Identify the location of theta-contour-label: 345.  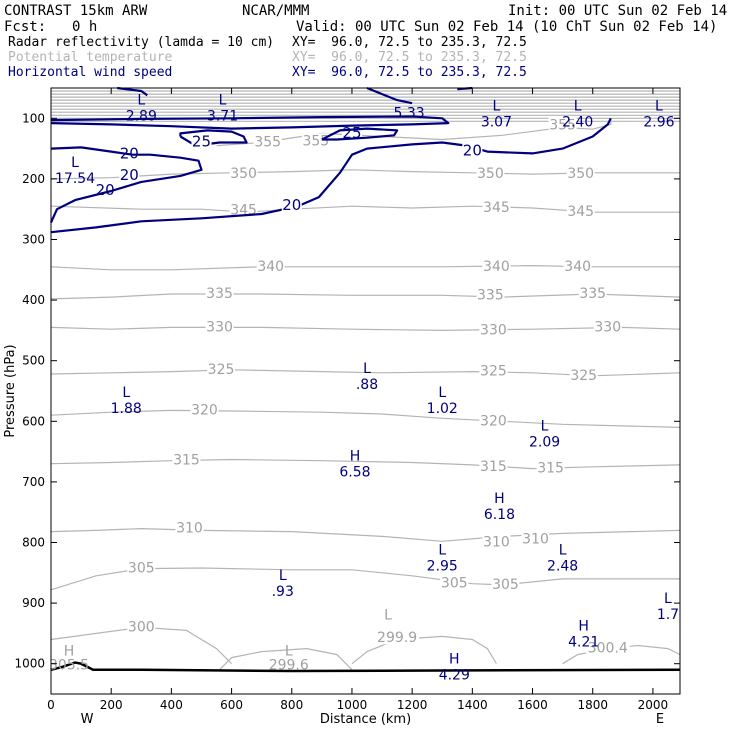
(580, 212).